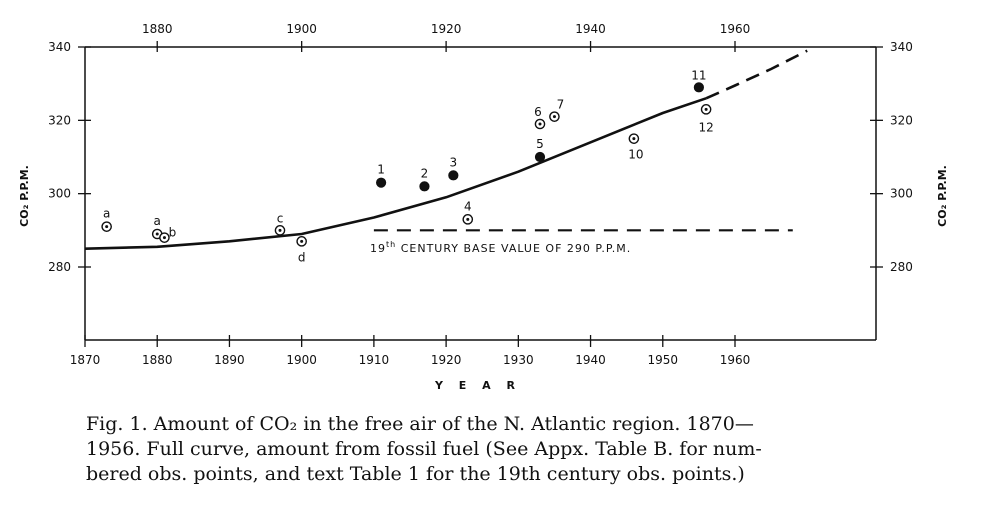 The height and width of the screenshot is (520, 1000). What do you see at coordinates (59, 194) in the screenshot?
I see `left-y-tick-label: 300` at bounding box center [59, 194].